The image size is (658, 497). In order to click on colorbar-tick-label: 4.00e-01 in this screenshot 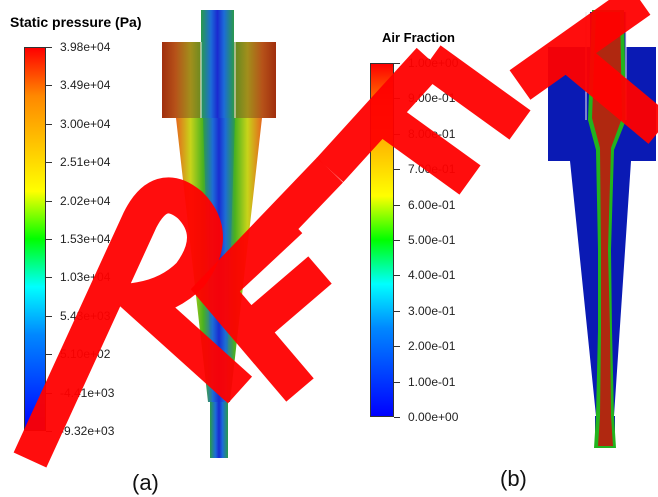, I will do `click(432, 275)`.